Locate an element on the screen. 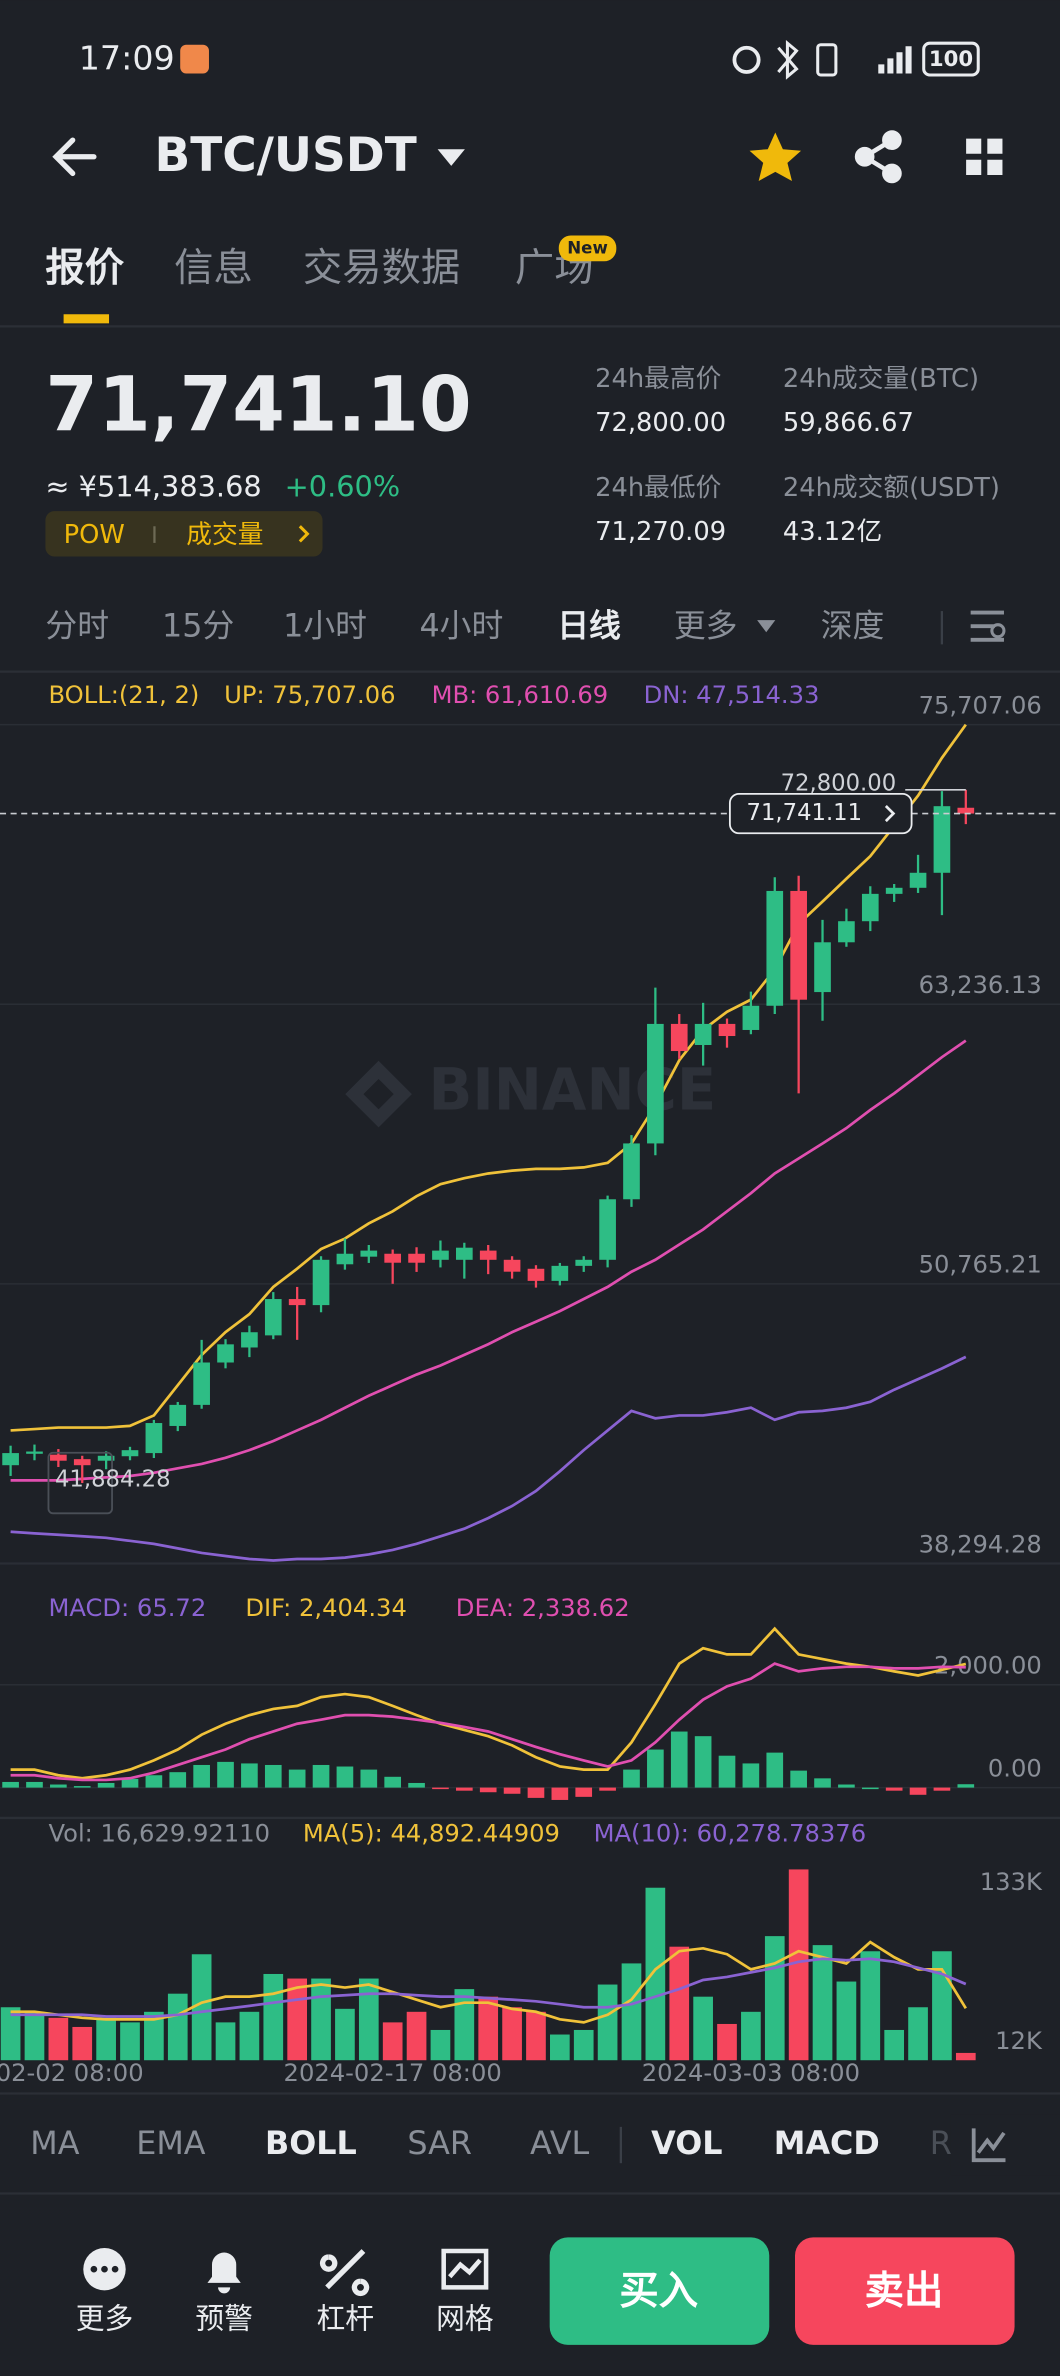  x-tick-label: 2024-02-17 08:00 is located at coordinates (393, 2073).